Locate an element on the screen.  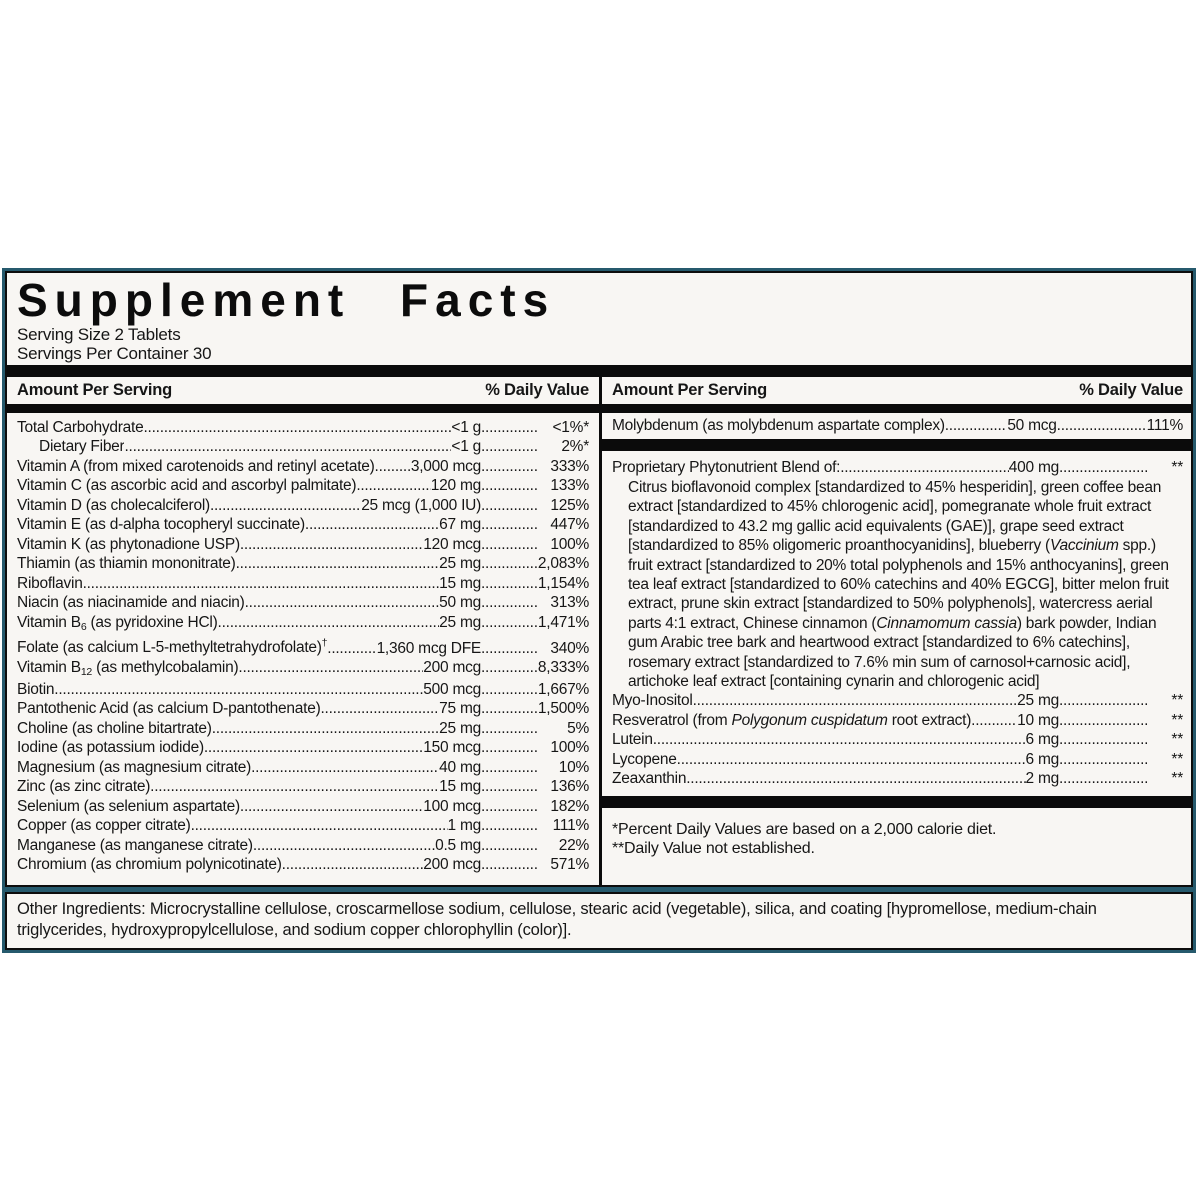
text-segment: (as pyridoxine HCl) is located at coordinates (152, 622).